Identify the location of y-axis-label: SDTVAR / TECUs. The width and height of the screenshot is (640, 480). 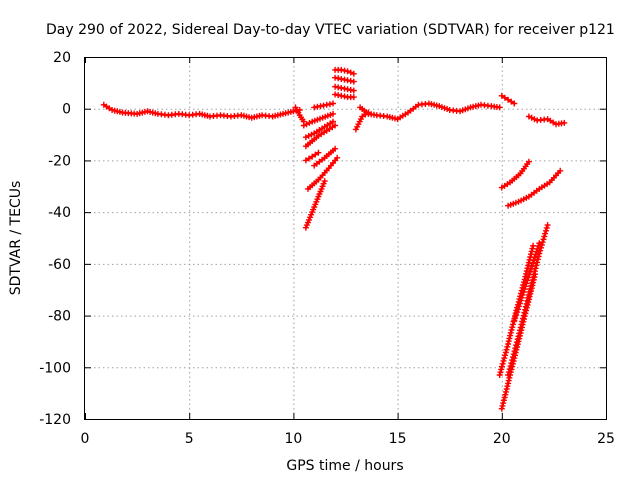
(16, 238).